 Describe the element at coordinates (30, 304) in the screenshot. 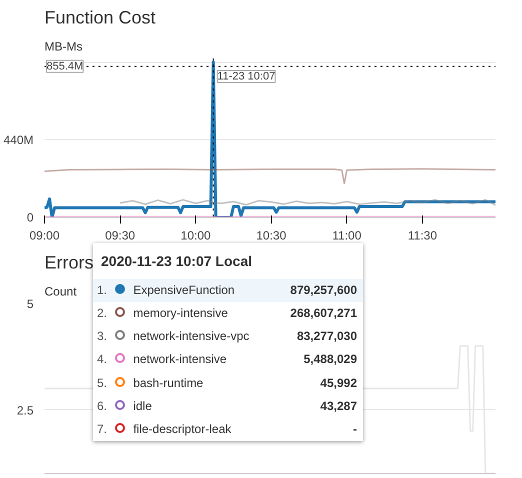

I see `y-tick-label: 5` at that location.